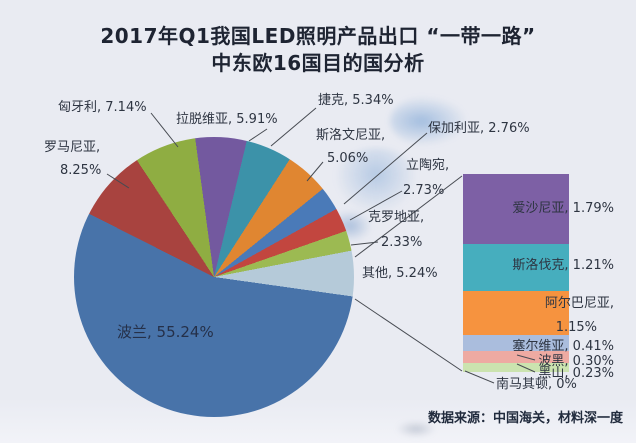  I want to click on leader-line-macedonia, so click(479, 377).